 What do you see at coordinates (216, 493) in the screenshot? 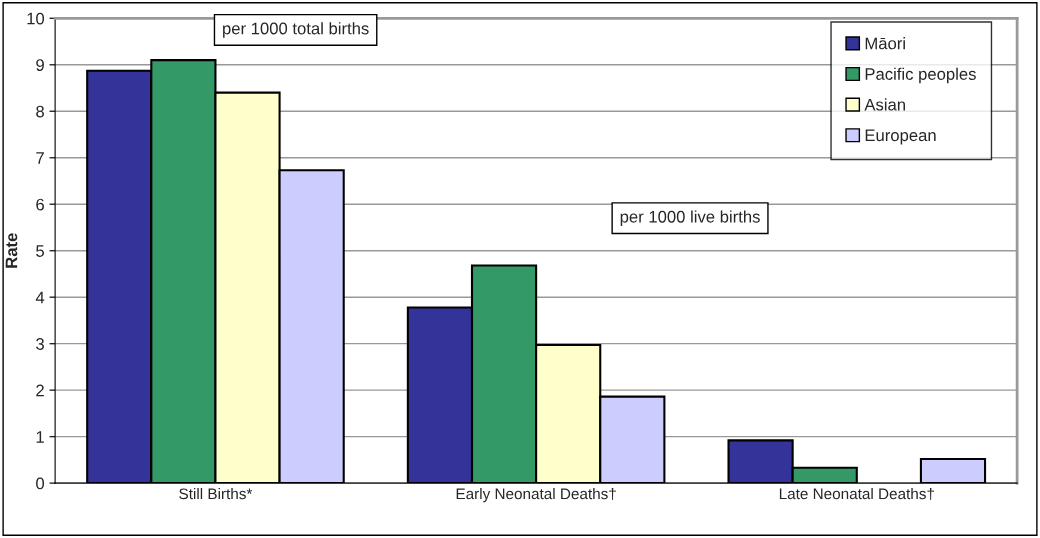
I see `x-tick-label: Still Births*` at bounding box center [216, 493].